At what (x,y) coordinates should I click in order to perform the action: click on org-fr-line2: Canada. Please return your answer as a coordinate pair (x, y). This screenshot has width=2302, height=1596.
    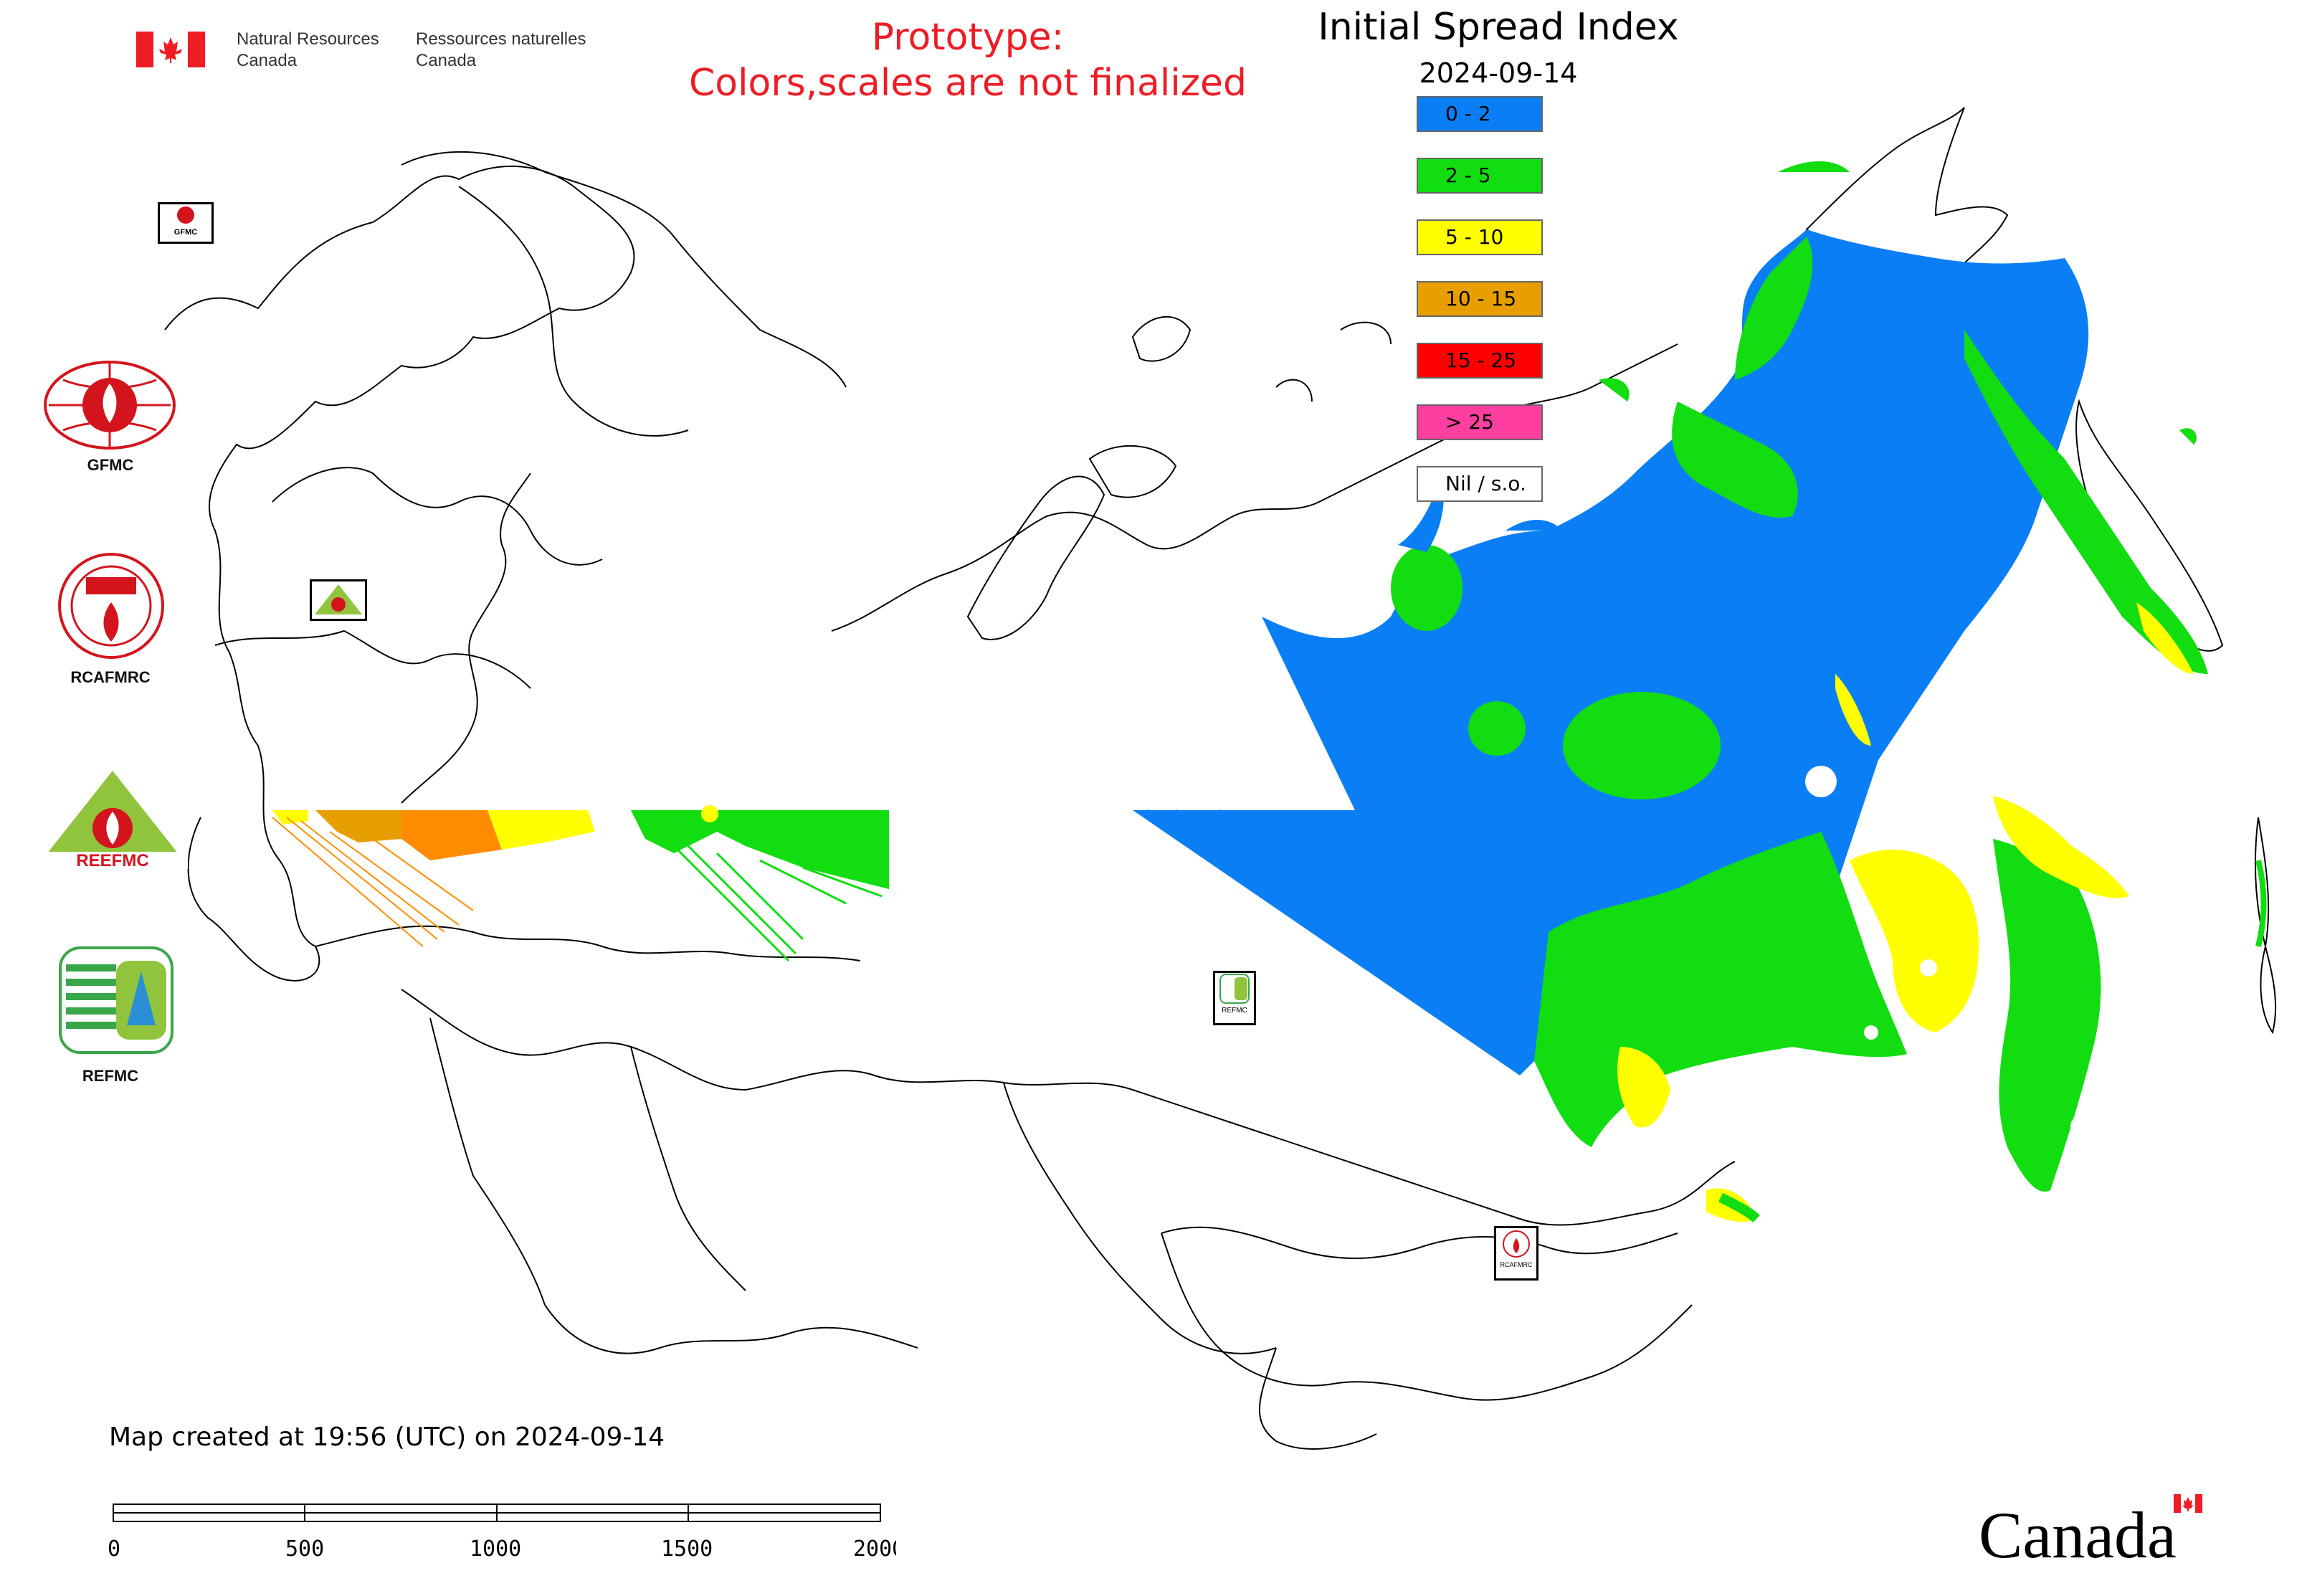
    Looking at the image, I should click on (446, 60).